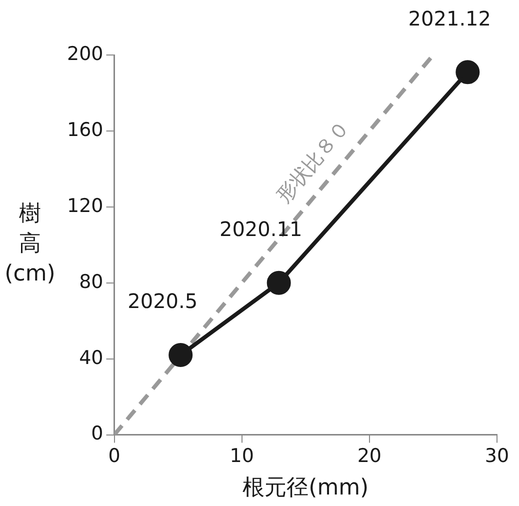  Describe the element at coordinates (450, 18) in the screenshot. I see `annotation: 2021.12` at that location.